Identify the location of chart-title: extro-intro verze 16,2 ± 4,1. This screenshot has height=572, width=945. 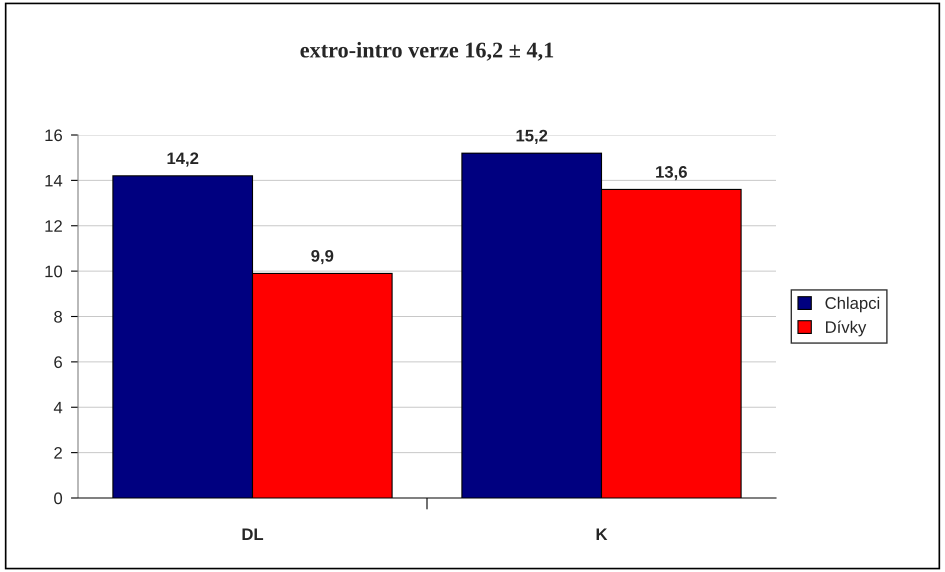
(427, 51).